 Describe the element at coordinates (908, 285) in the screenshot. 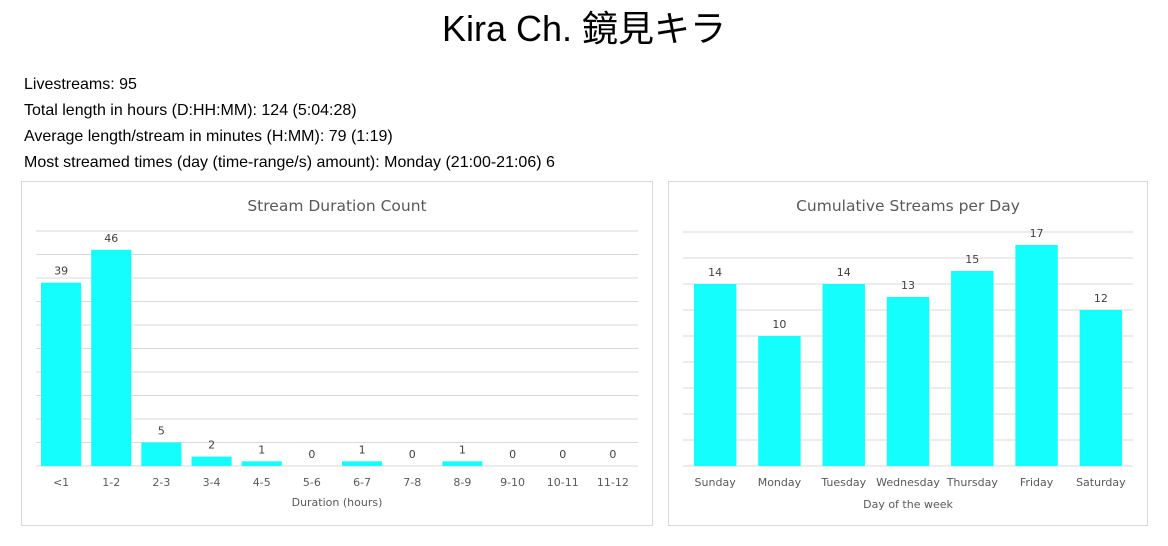

I see `data-label-Wednesday: 13` at that location.